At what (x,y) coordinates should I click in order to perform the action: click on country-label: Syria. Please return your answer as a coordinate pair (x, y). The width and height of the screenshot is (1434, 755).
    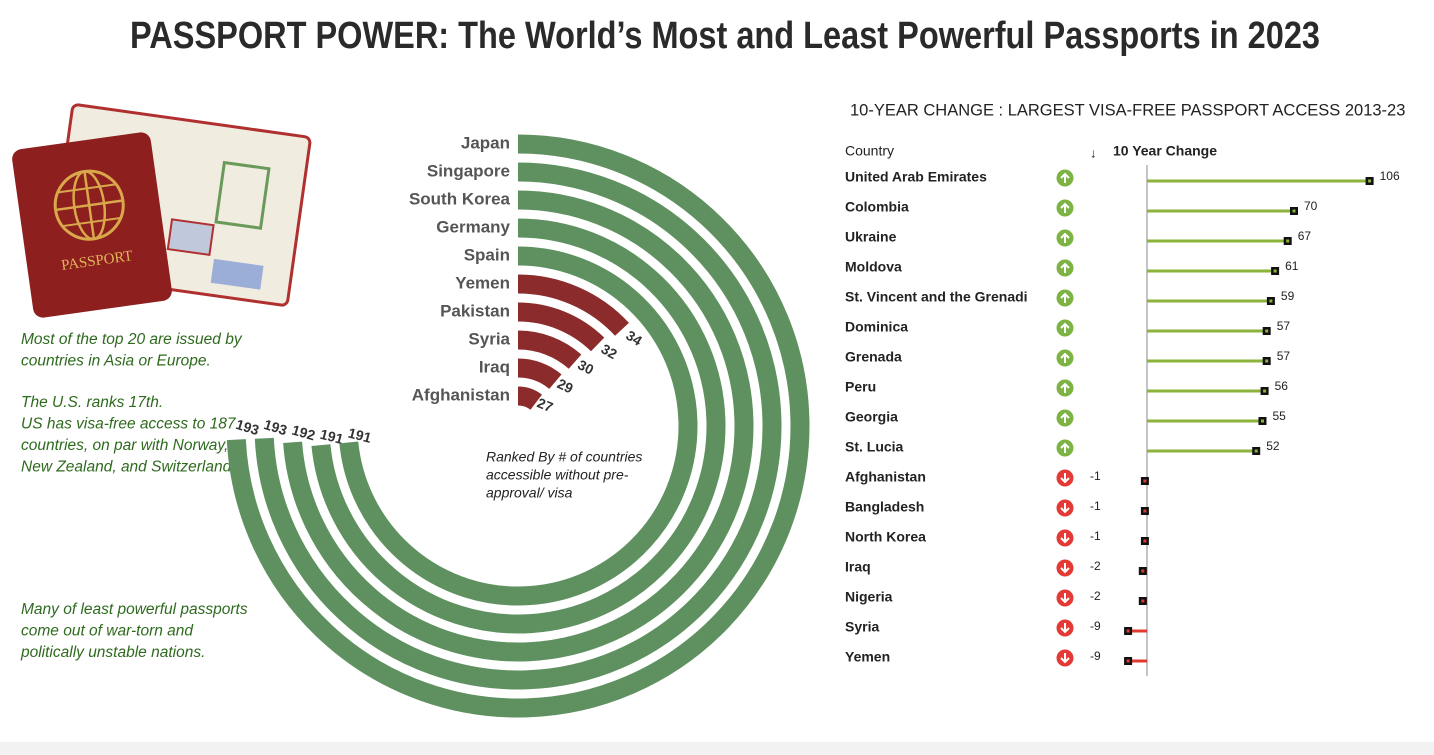
    Looking at the image, I should click on (862, 627).